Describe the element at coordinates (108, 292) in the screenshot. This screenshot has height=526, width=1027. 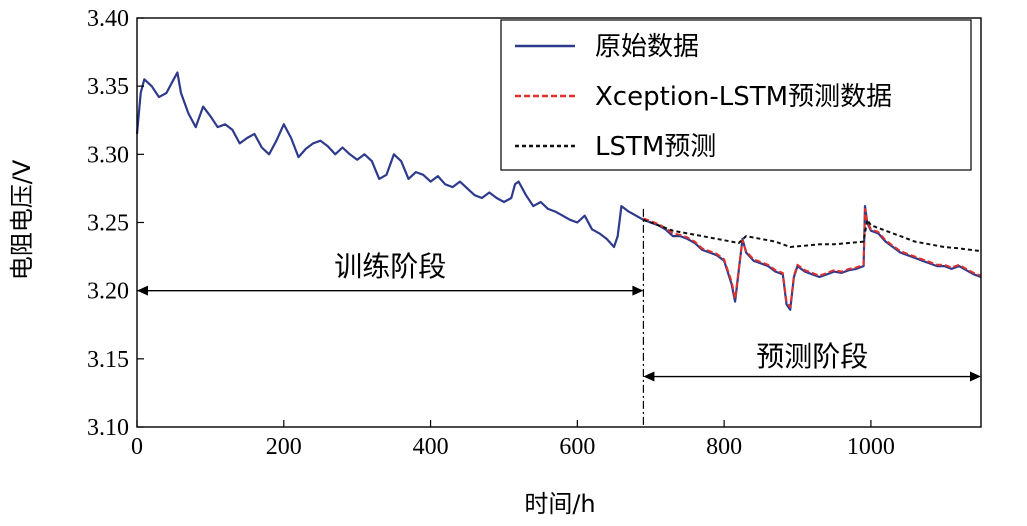
I see `y-tick-label: 3.20` at that location.